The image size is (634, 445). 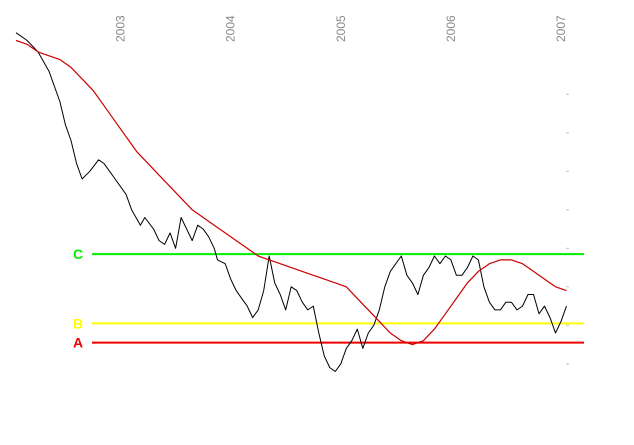 What do you see at coordinates (231, 28) in the screenshot?
I see `year-label-2004: 2004` at bounding box center [231, 28].